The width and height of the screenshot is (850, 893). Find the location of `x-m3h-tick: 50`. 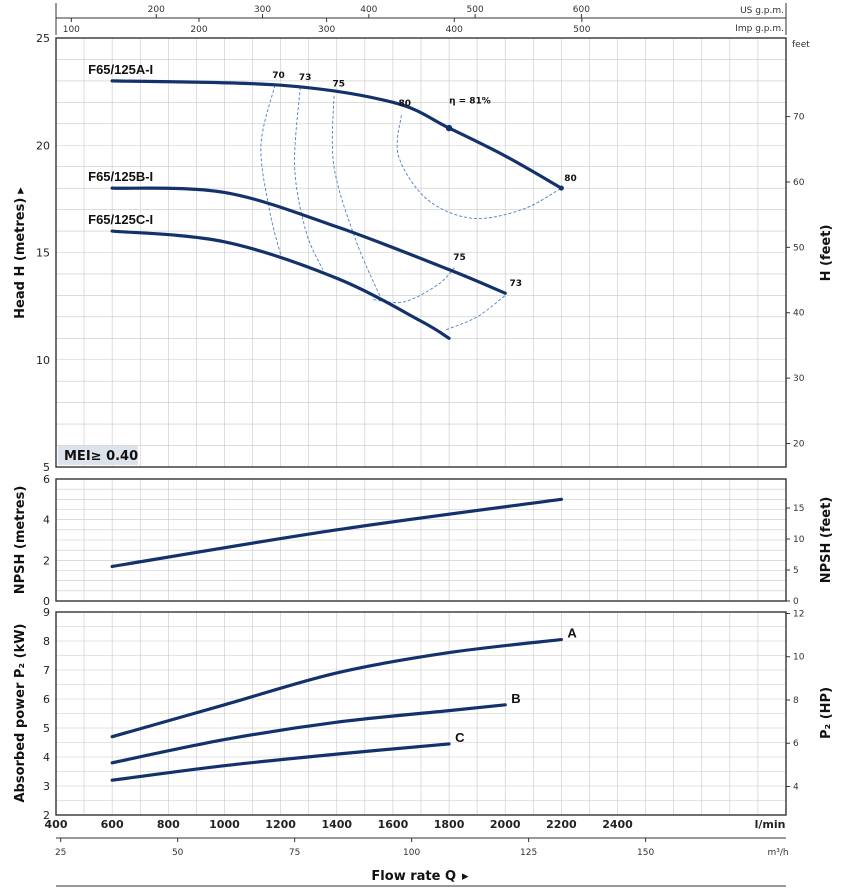

x-m3h-tick: 50 is located at coordinates (178, 853).